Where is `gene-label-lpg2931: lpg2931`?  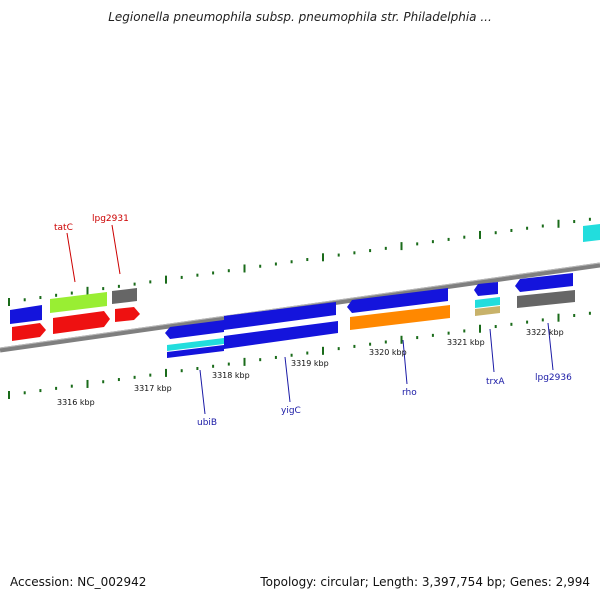
gene-label-lpg2931: lpg2931 is located at coordinates (110, 219).